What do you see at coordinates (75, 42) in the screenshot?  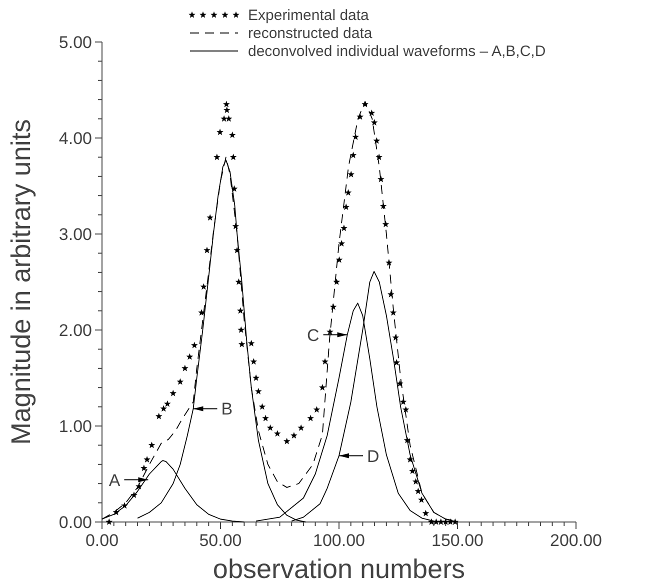 I see `y-tick-label: 5.00` at bounding box center [75, 42].